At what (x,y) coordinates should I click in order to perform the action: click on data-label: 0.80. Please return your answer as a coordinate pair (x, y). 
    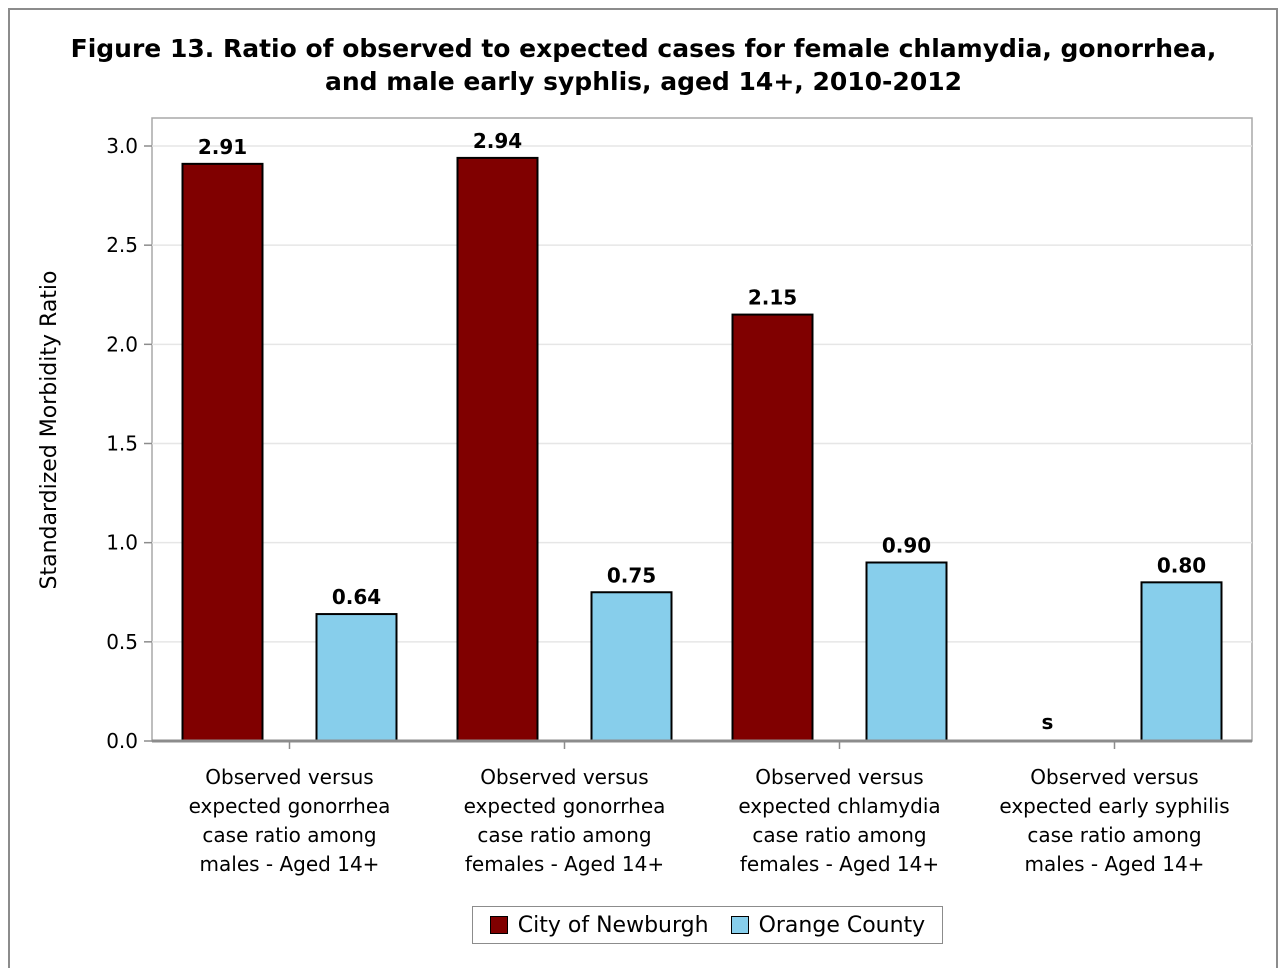
    Looking at the image, I should click on (1181, 565).